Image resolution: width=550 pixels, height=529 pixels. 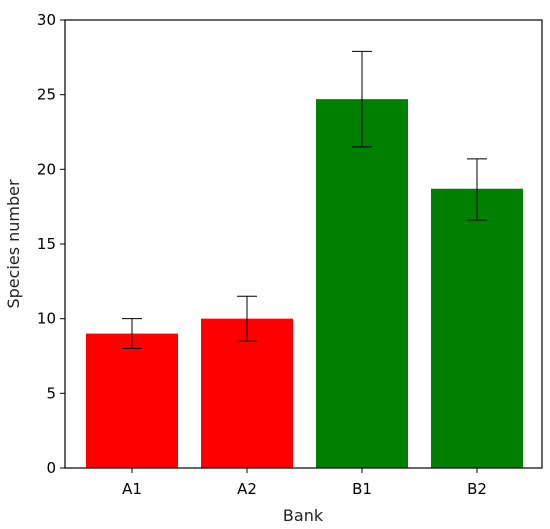 I want to click on y-tick-label: 5, so click(x=51, y=393).